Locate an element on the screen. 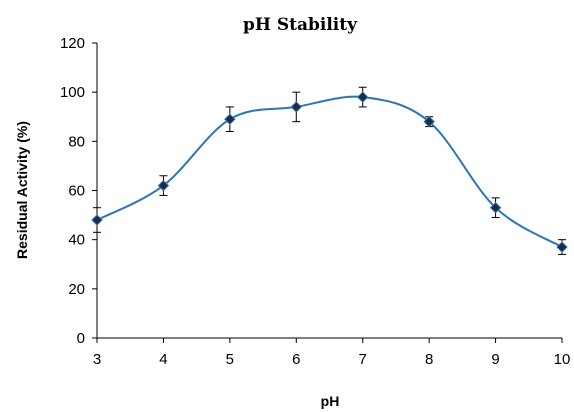 This screenshot has width=574, height=412. y-tick-label: 80 is located at coordinates (76, 141).